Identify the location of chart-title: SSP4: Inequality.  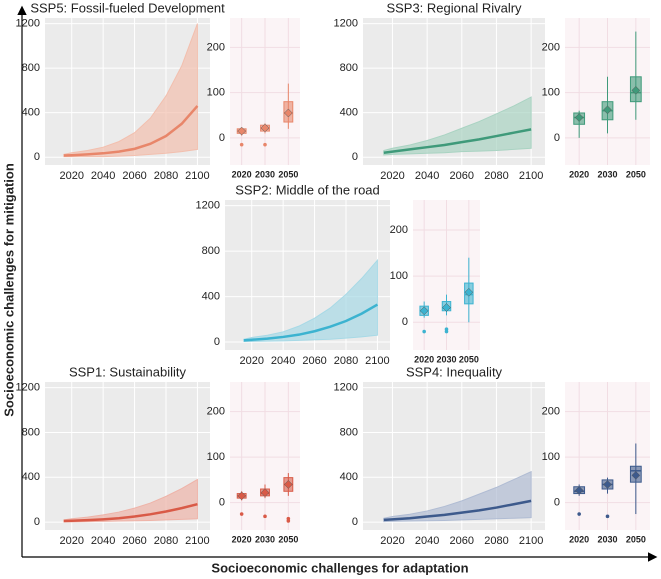
(454, 371).